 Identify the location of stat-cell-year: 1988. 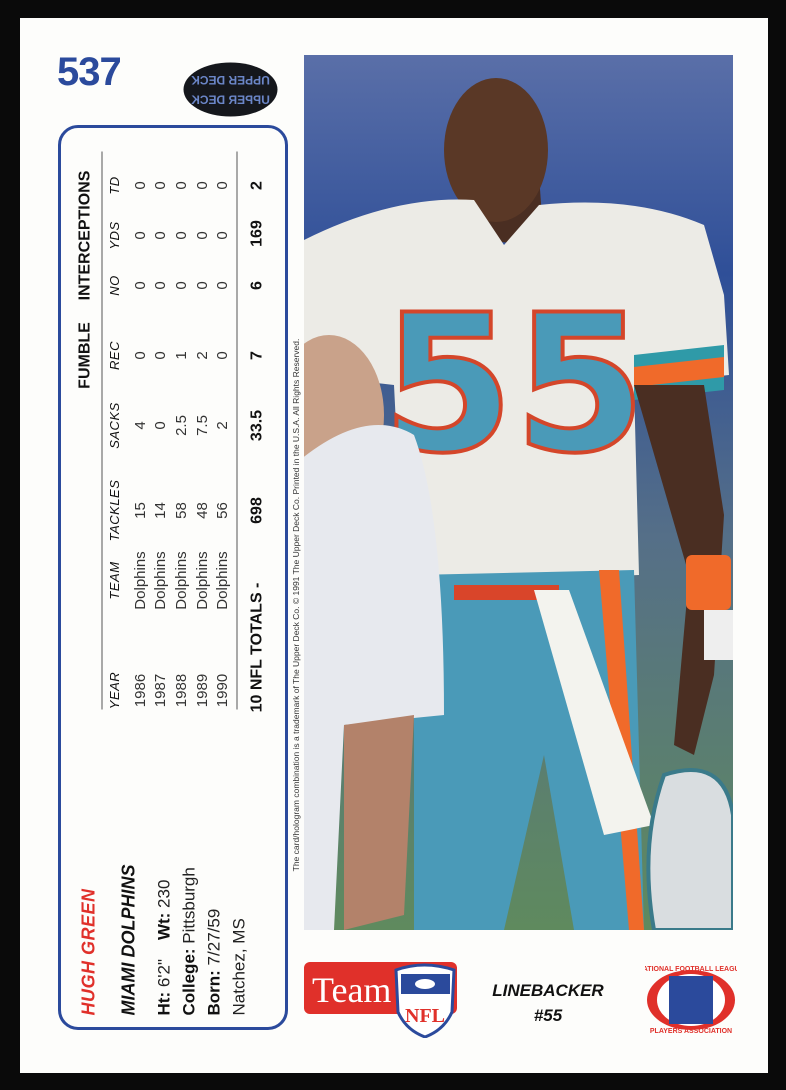
(181, 690).